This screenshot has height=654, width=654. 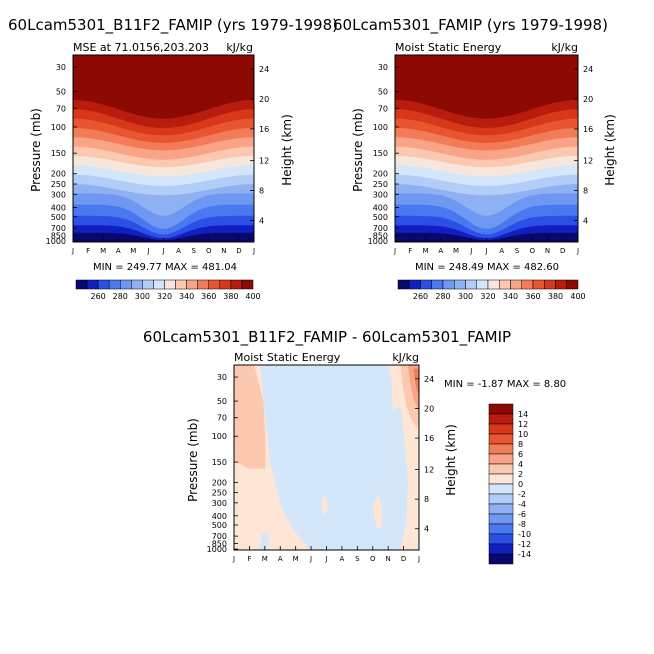 What do you see at coordinates (522, 504) in the screenshot?
I see `colorbar-label: -4` at bounding box center [522, 504].